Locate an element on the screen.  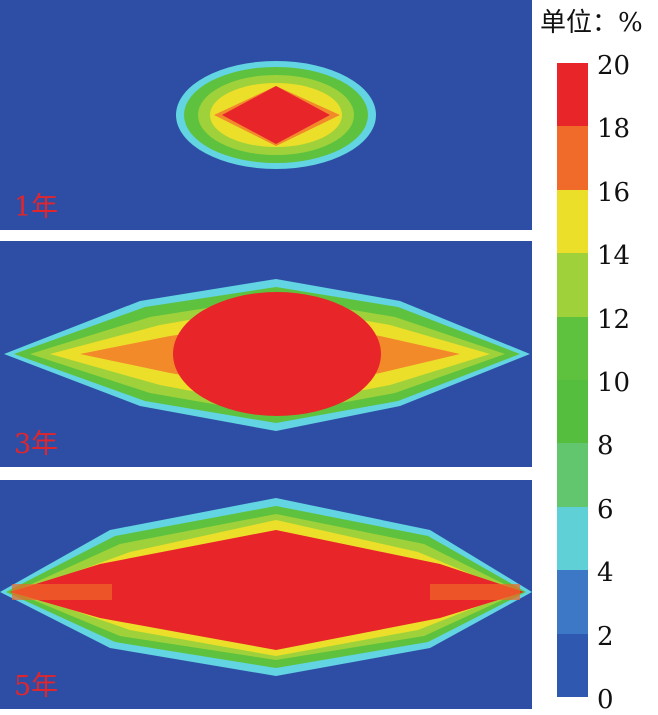
unit-label: 单位：% is located at coordinates (591, 23).